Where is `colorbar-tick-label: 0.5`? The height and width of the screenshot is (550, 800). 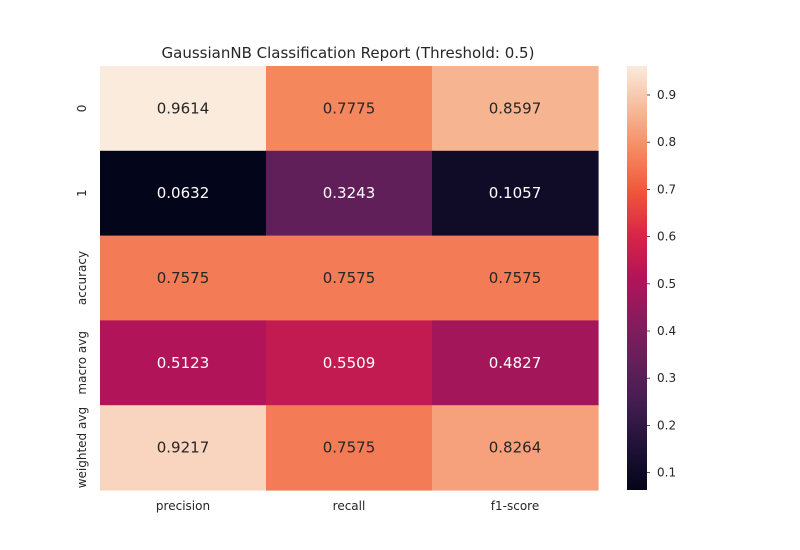 colorbar-tick-label: 0.5 is located at coordinates (666, 284).